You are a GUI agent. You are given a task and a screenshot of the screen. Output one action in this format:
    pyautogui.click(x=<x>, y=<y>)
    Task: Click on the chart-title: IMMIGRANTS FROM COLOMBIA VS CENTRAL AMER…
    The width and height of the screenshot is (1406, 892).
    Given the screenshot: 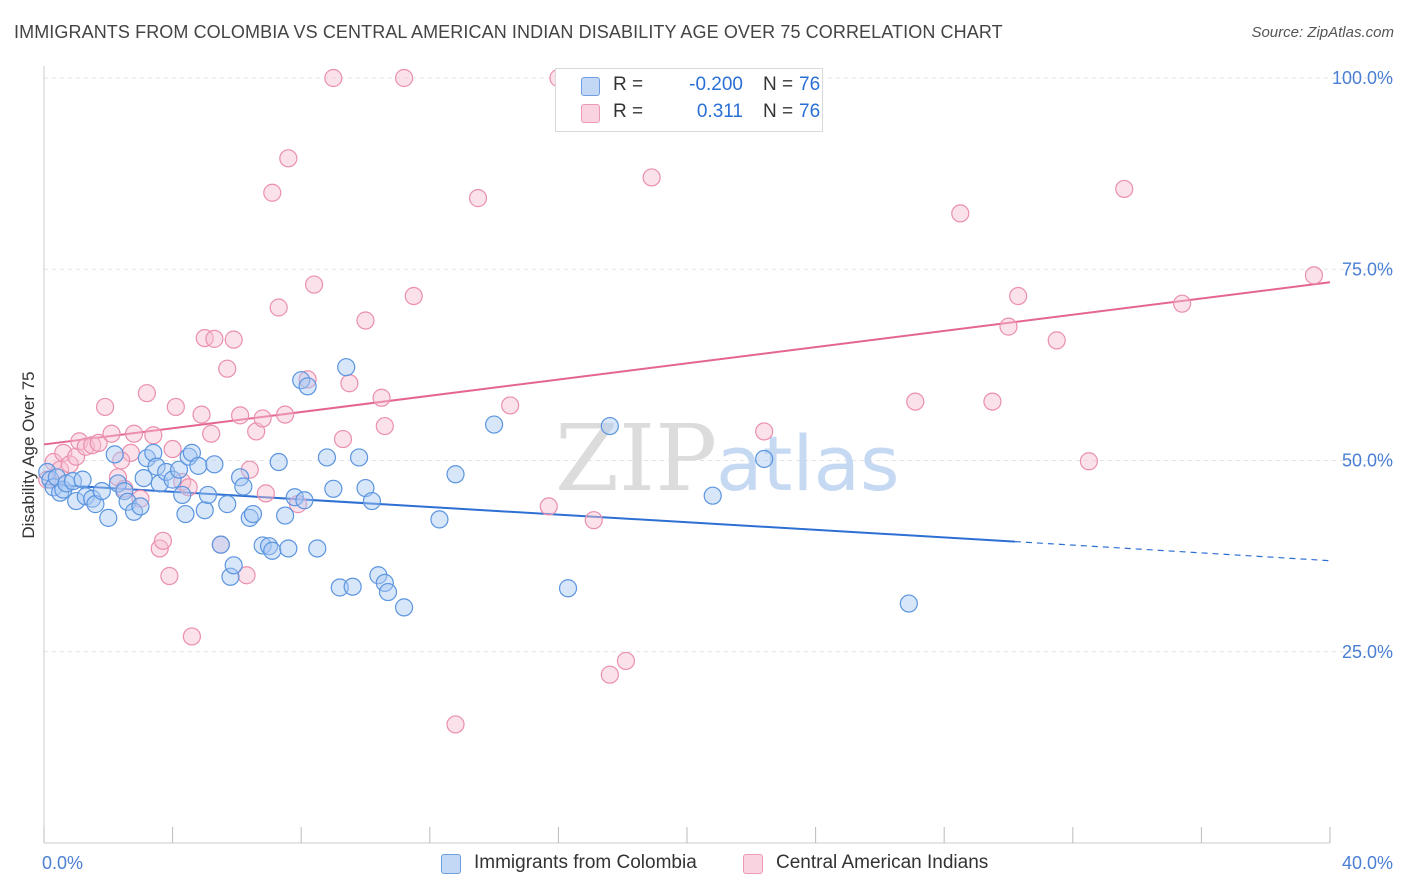 What is the action you would take?
    pyautogui.click(x=508, y=32)
    